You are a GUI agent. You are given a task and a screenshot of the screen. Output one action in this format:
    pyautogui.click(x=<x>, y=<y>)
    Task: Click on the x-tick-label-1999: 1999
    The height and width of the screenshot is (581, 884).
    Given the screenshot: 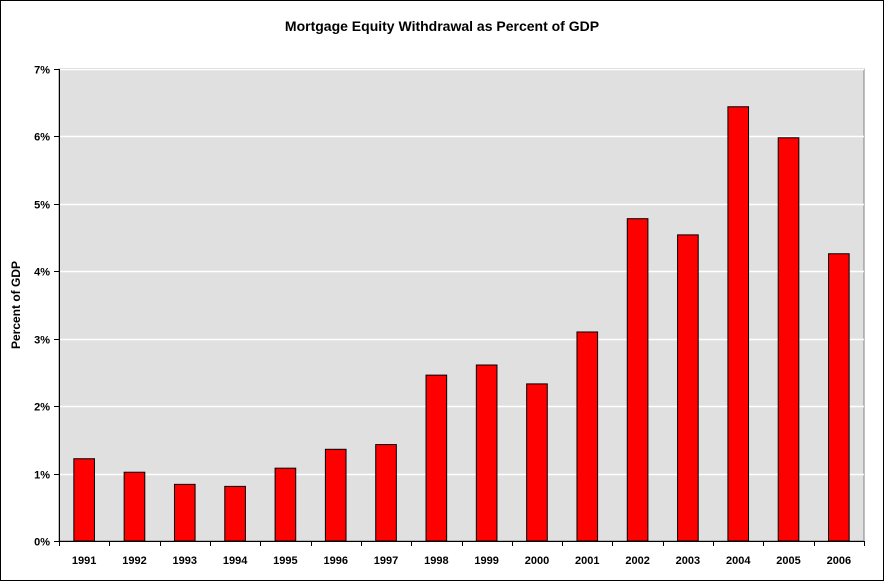 What is the action you would take?
    pyautogui.click(x=486, y=561)
    